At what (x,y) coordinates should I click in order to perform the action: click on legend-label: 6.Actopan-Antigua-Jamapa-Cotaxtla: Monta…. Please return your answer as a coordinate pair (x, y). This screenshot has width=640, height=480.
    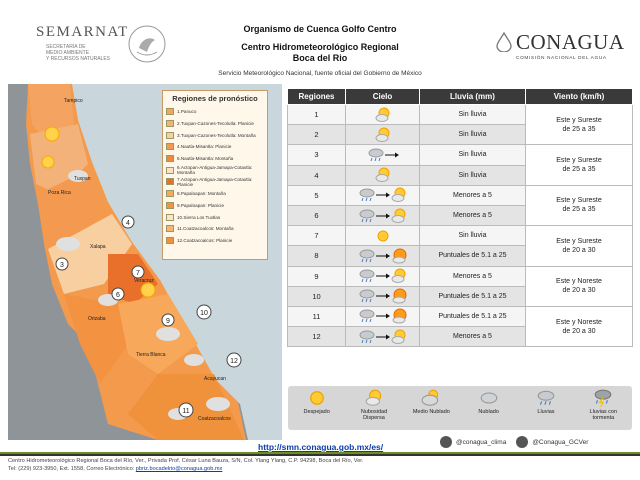
    Looking at the image, I should click on (215, 170).